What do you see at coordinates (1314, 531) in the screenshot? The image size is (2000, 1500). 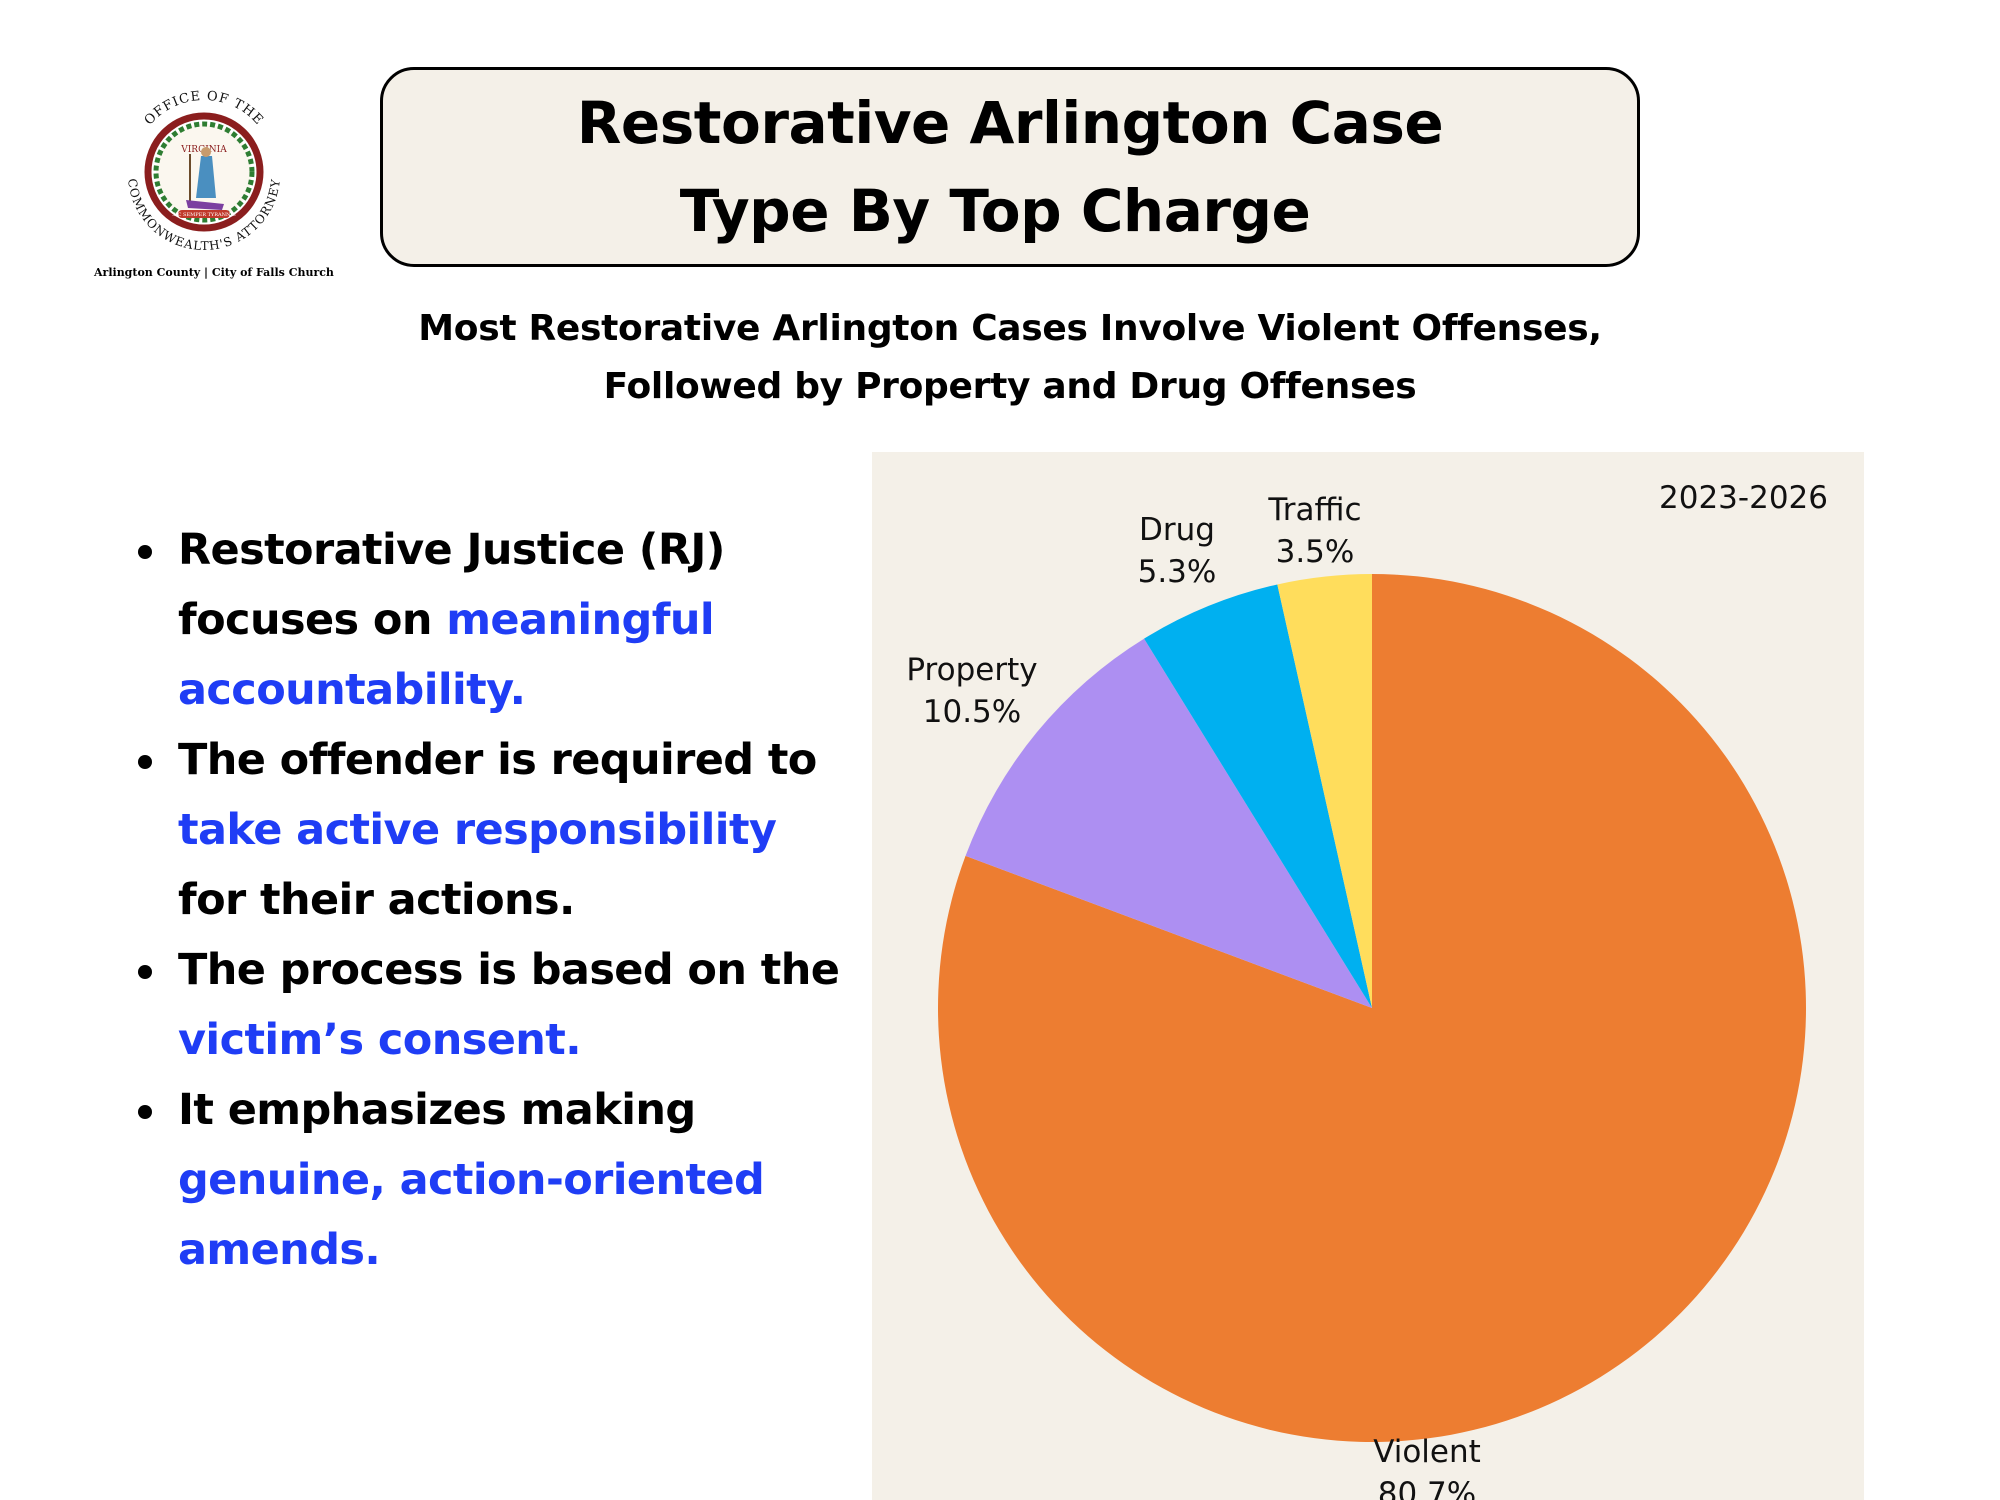 I see `pie-label-traffic: Traffic 3.5%` at bounding box center [1314, 531].